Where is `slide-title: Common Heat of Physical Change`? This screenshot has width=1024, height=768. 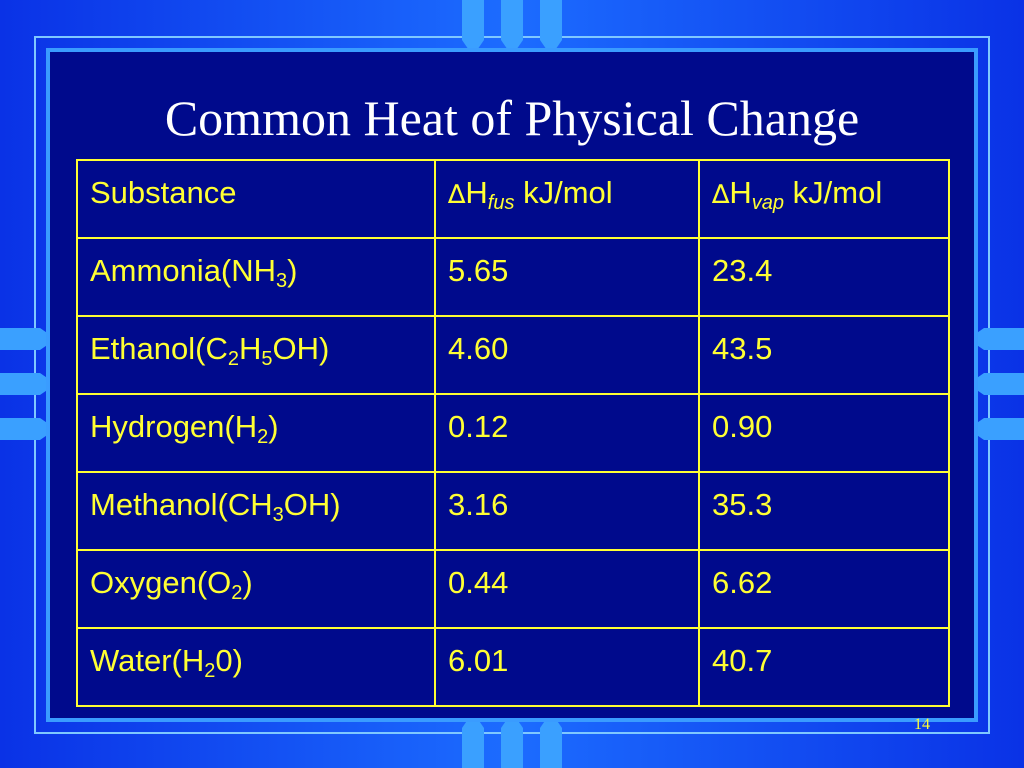
slide-title: Common Heat of Physical Change is located at coordinates (512, 118).